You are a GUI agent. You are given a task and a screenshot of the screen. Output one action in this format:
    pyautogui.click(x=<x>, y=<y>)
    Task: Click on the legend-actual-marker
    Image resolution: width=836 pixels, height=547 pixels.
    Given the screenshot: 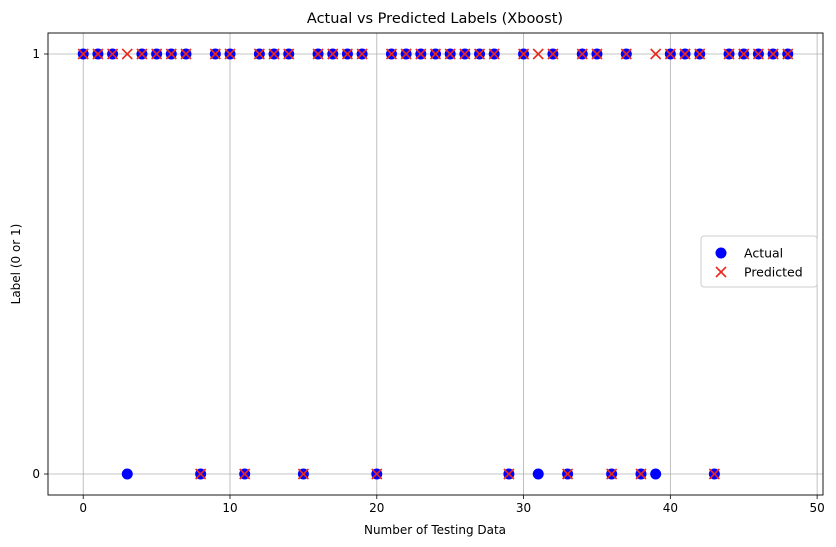 What is the action you would take?
    pyautogui.click(x=721, y=253)
    